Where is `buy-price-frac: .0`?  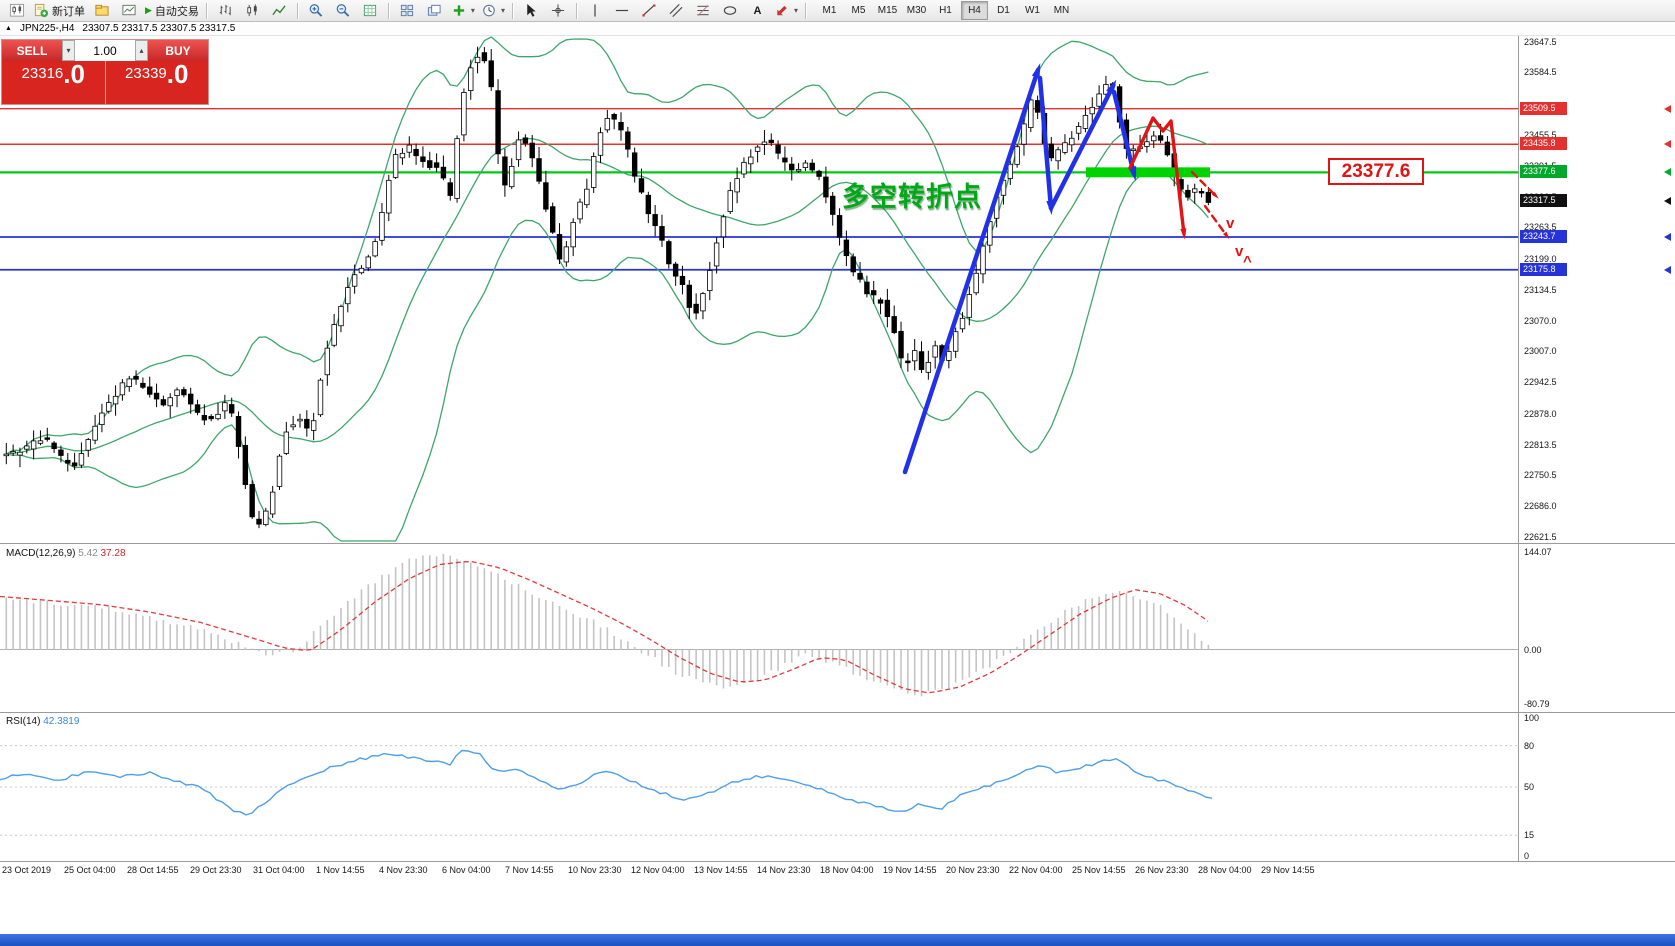 buy-price-frac: .0 is located at coordinates (177, 74).